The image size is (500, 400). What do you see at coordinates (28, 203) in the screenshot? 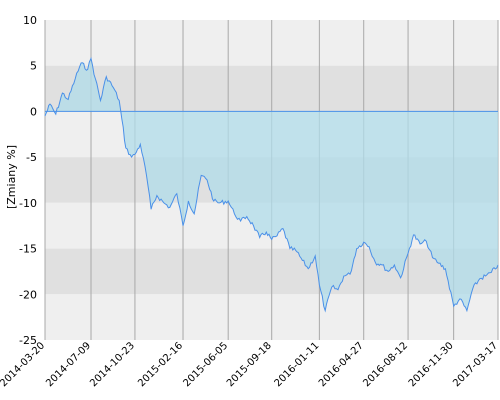
I see `y-tick-label: -10` at bounding box center [28, 203].